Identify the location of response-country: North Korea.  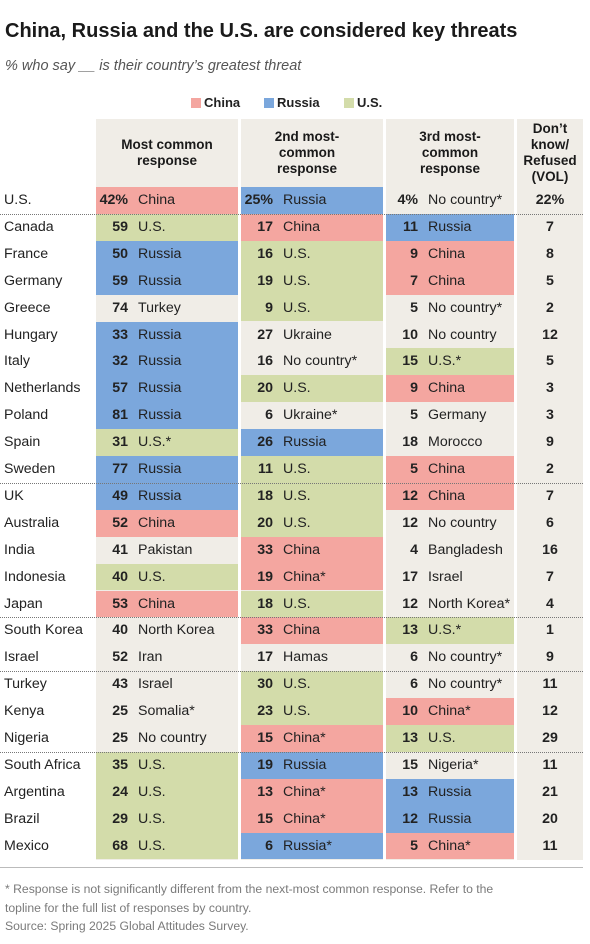
(176, 630).